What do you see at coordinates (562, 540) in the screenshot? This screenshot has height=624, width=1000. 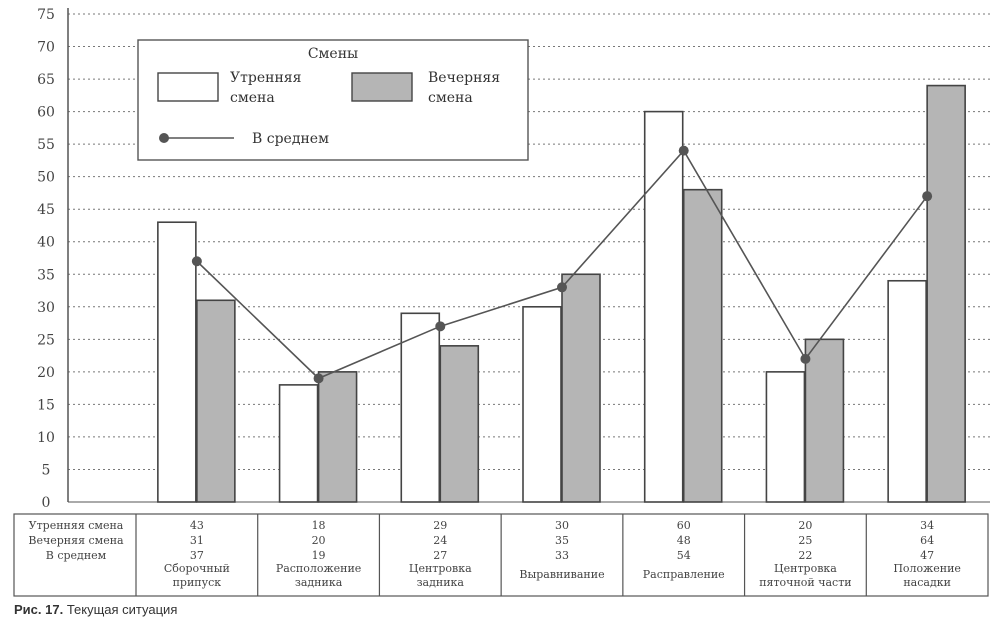 I see `table-cell-value: 35` at bounding box center [562, 540].